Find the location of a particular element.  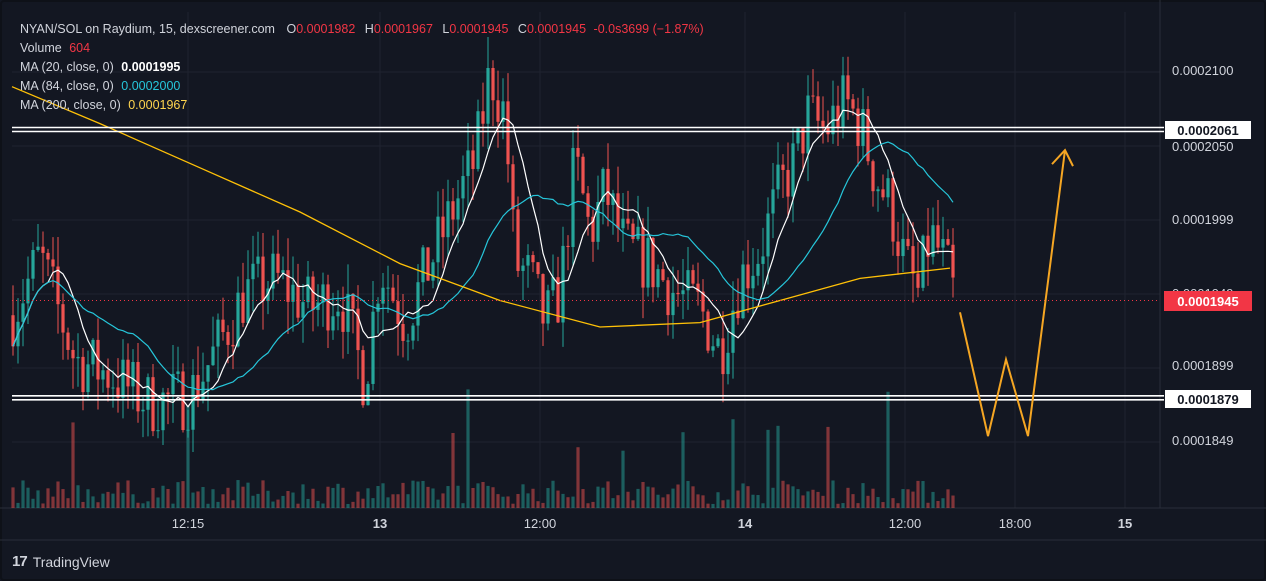

y-tick-label: 0.0002100 is located at coordinates (1203, 70).